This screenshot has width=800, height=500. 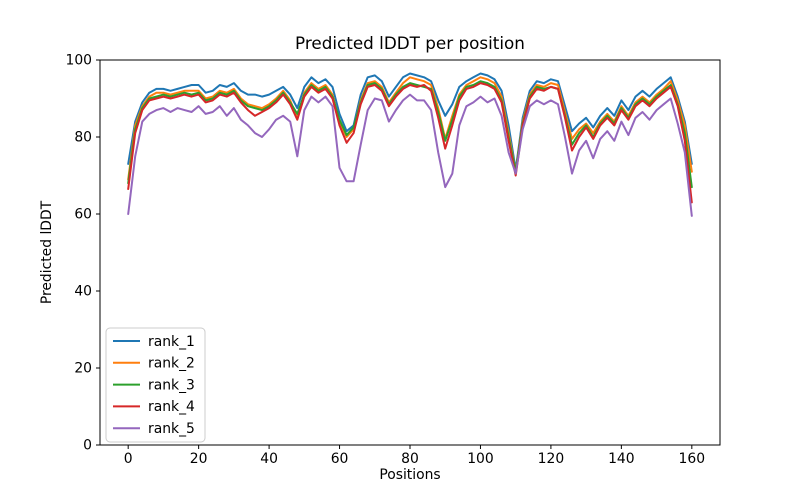 What do you see at coordinates (410, 43) in the screenshot?
I see `chart-title: Predicted lDDT per position` at bounding box center [410, 43].